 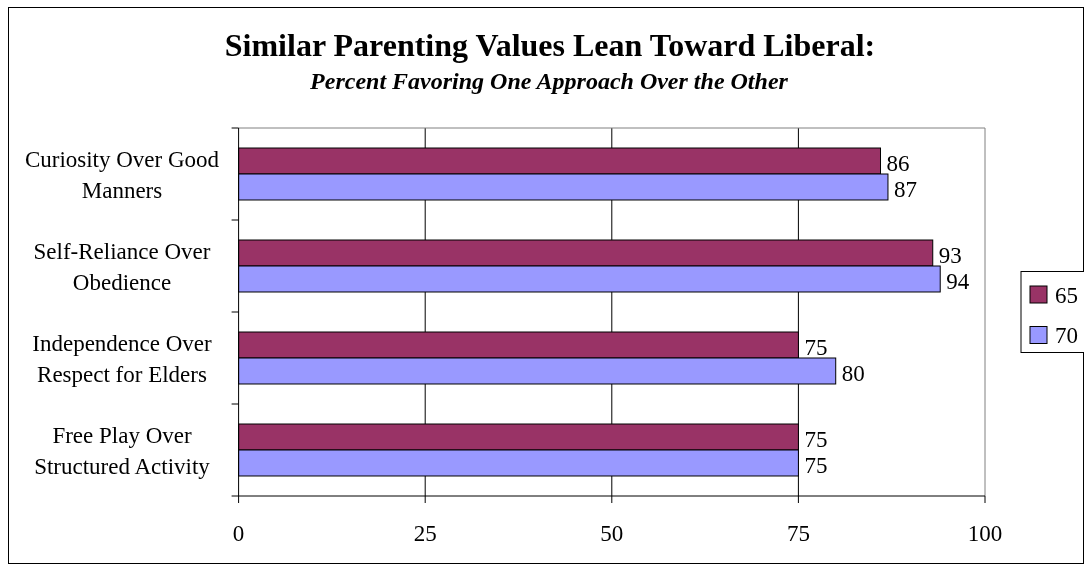 What do you see at coordinates (853, 374) in the screenshot?
I see `data-label: 80` at bounding box center [853, 374].